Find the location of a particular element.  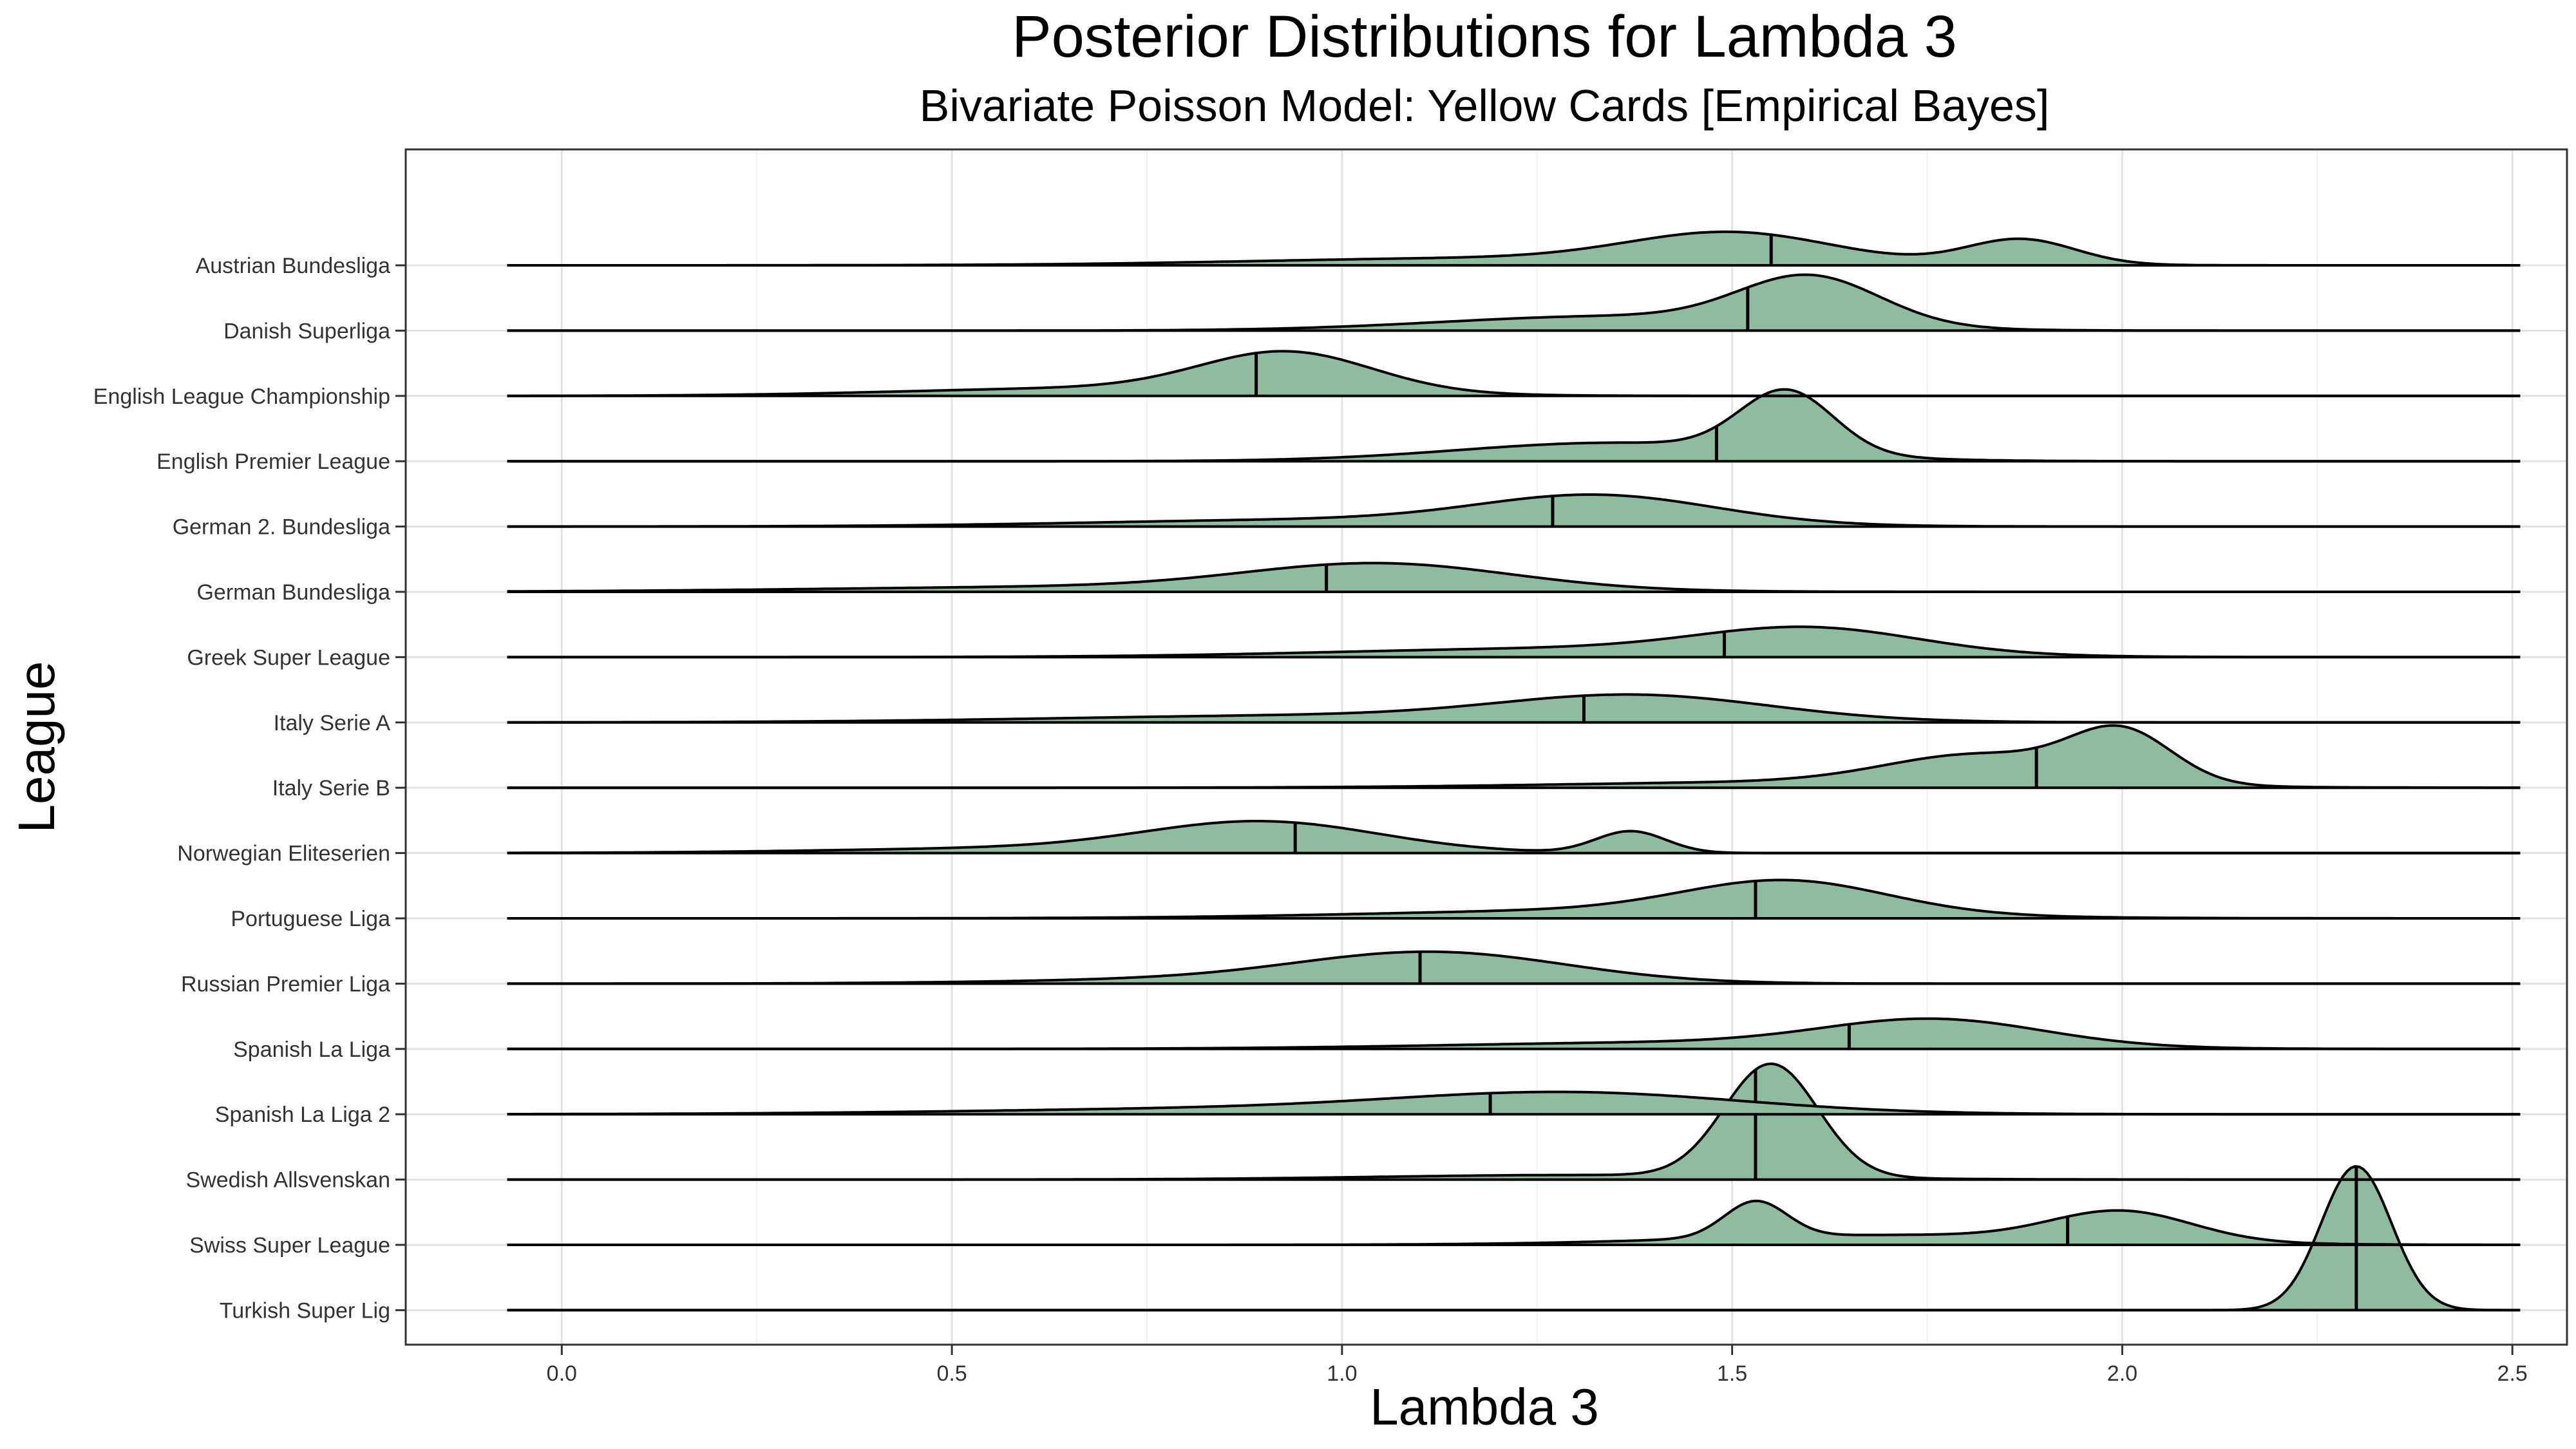

ridge-english-premier-league is located at coordinates (1514, 426).